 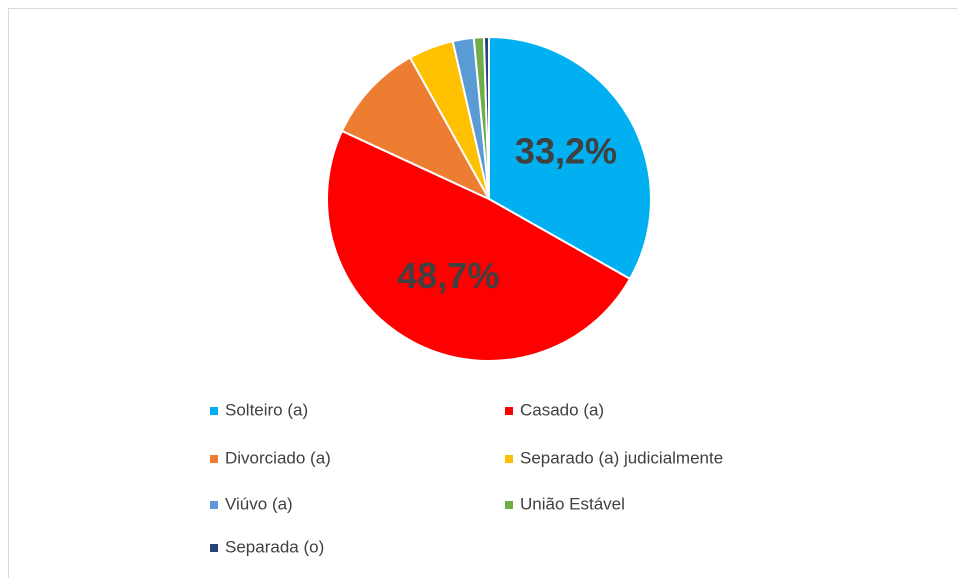 What do you see at coordinates (266, 409) in the screenshot?
I see `legend-label: Solteiro (a)` at bounding box center [266, 409].